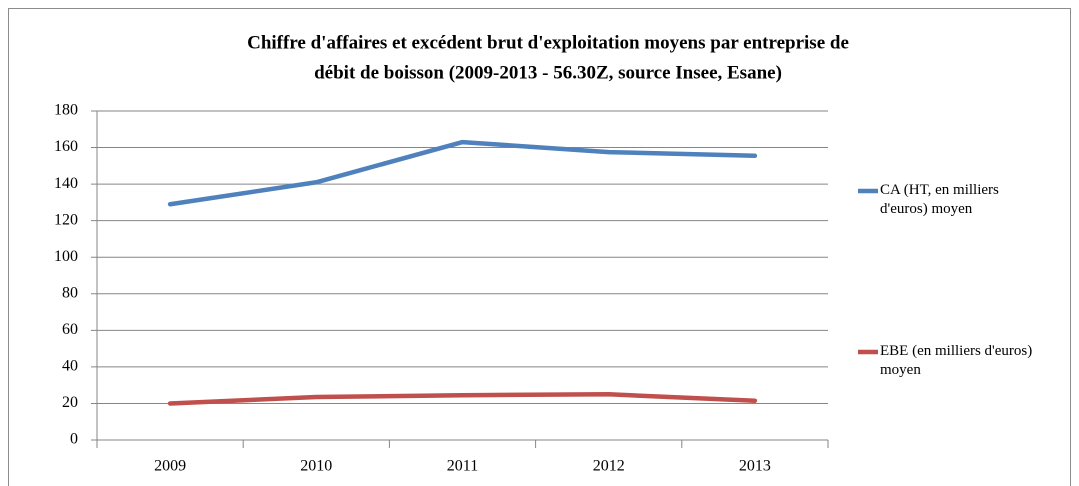  Describe the element at coordinates (70, 329) in the screenshot. I see `y-tick-label: 60` at that location.